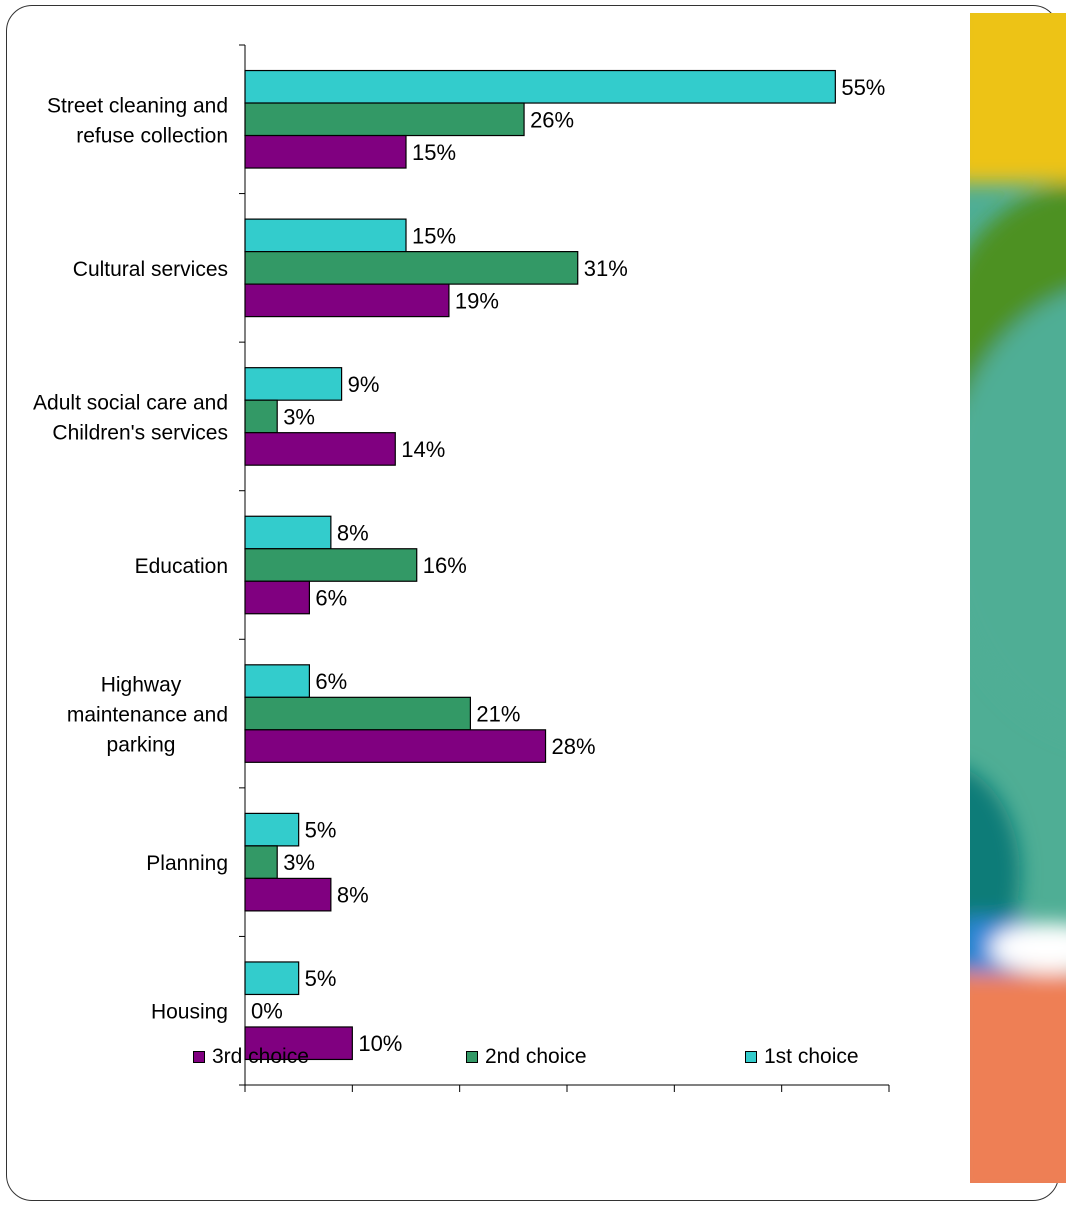 The height and width of the screenshot is (1209, 1066). What do you see at coordinates (472, 1057) in the screenshot?
I see `legend-swatch-2nd` at bounding box center [472, 1057].